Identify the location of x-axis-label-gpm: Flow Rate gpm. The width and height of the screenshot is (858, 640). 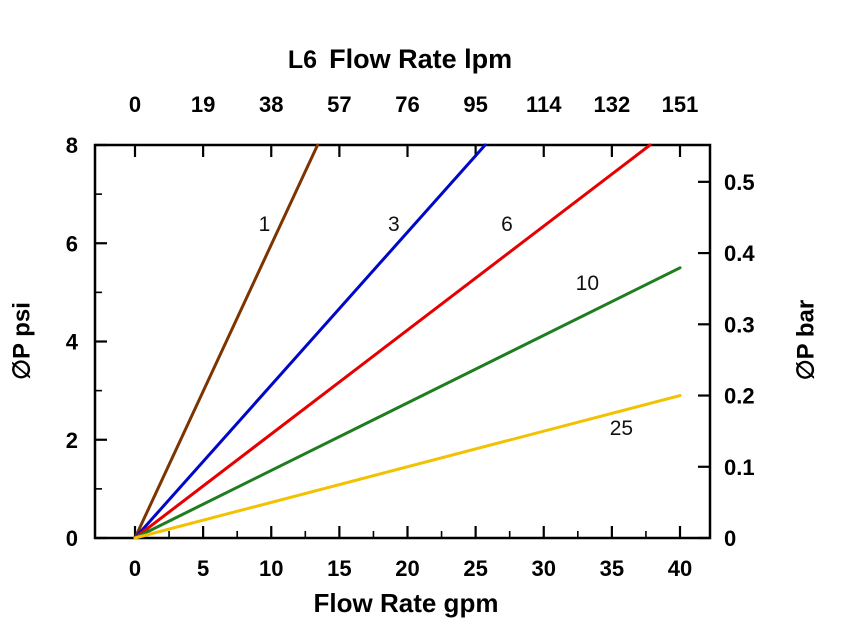
(406, 603).